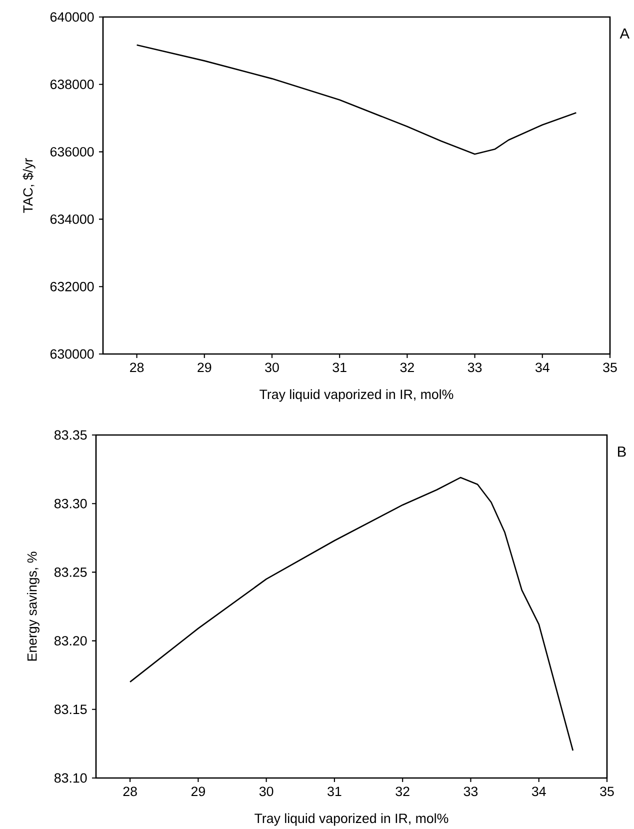 The height and width of the screenshot is (829, 634). What do you see at coordinates (72, 152) in the screenshot?
I see `y-tick-label: 636000` at bounding box center [72, 152].